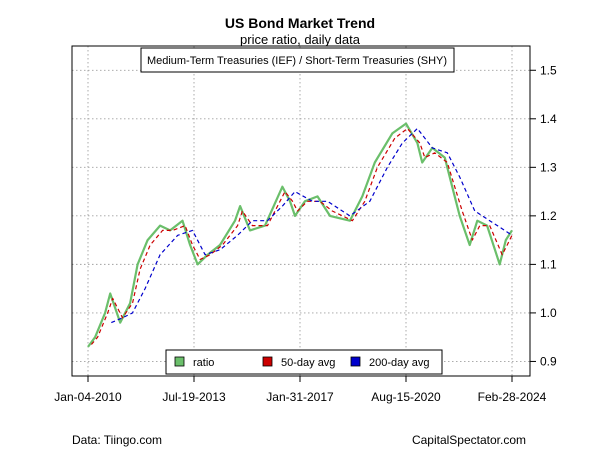 This screenshot has width=600, height=450. Describe the element at coordinates (512, 397) in the screenshot. I see `x-tick-label: Feb-28-2024` at that location.